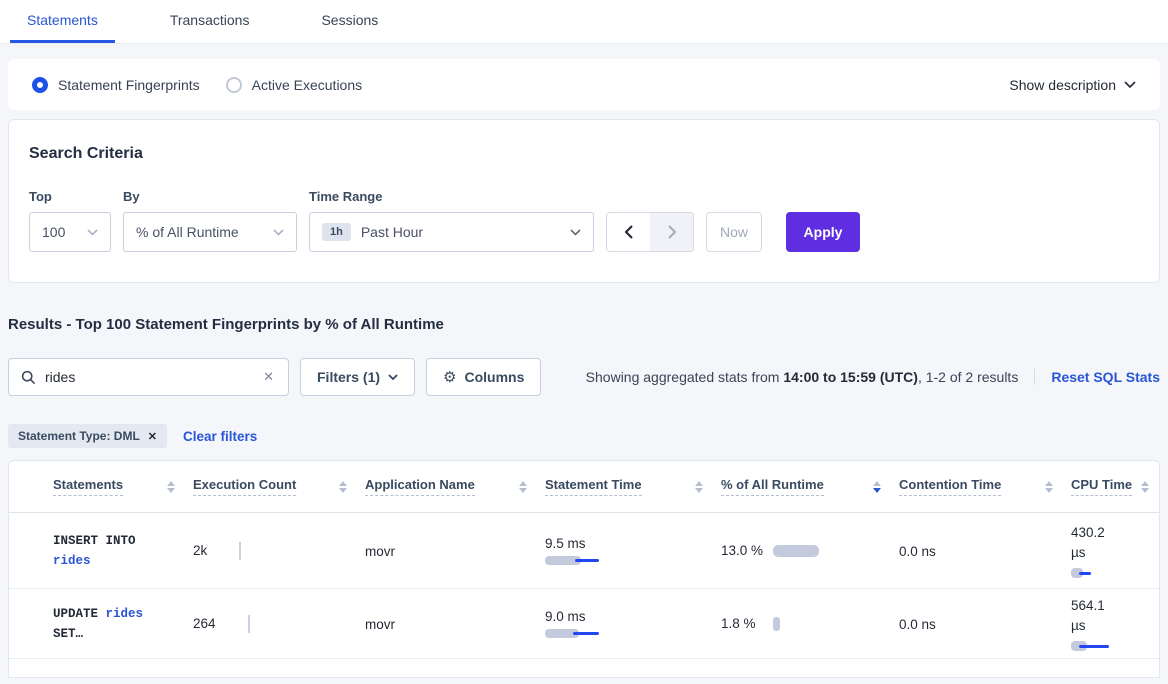 The image size is (1168, 684). Describe the element at coordinates (86, 153) in the screenshot. I see `search-criteria-title: Search Criteria` at that location.